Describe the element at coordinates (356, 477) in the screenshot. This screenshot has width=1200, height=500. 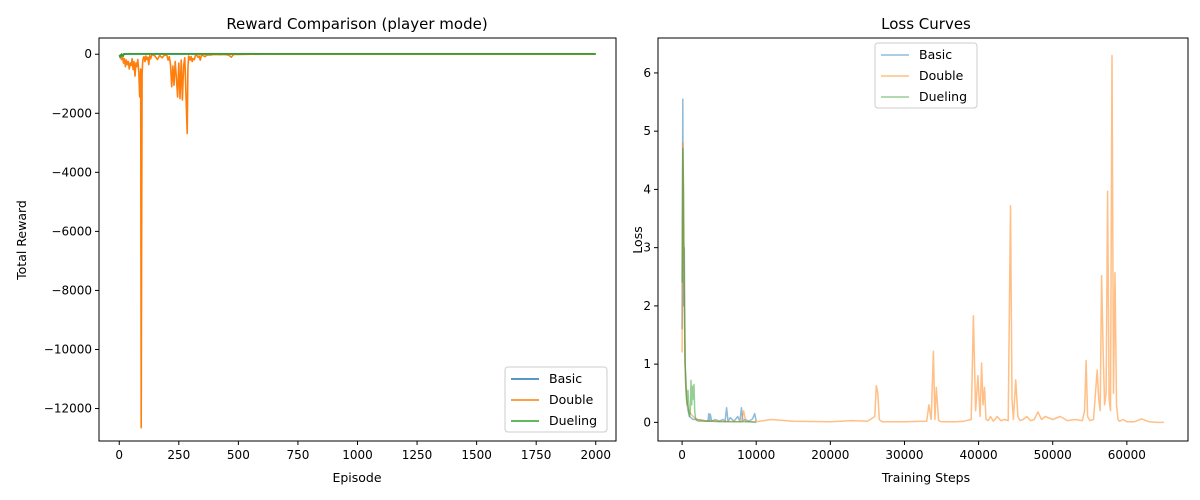
I see `reward-x-axis-label: Episode` at that location.